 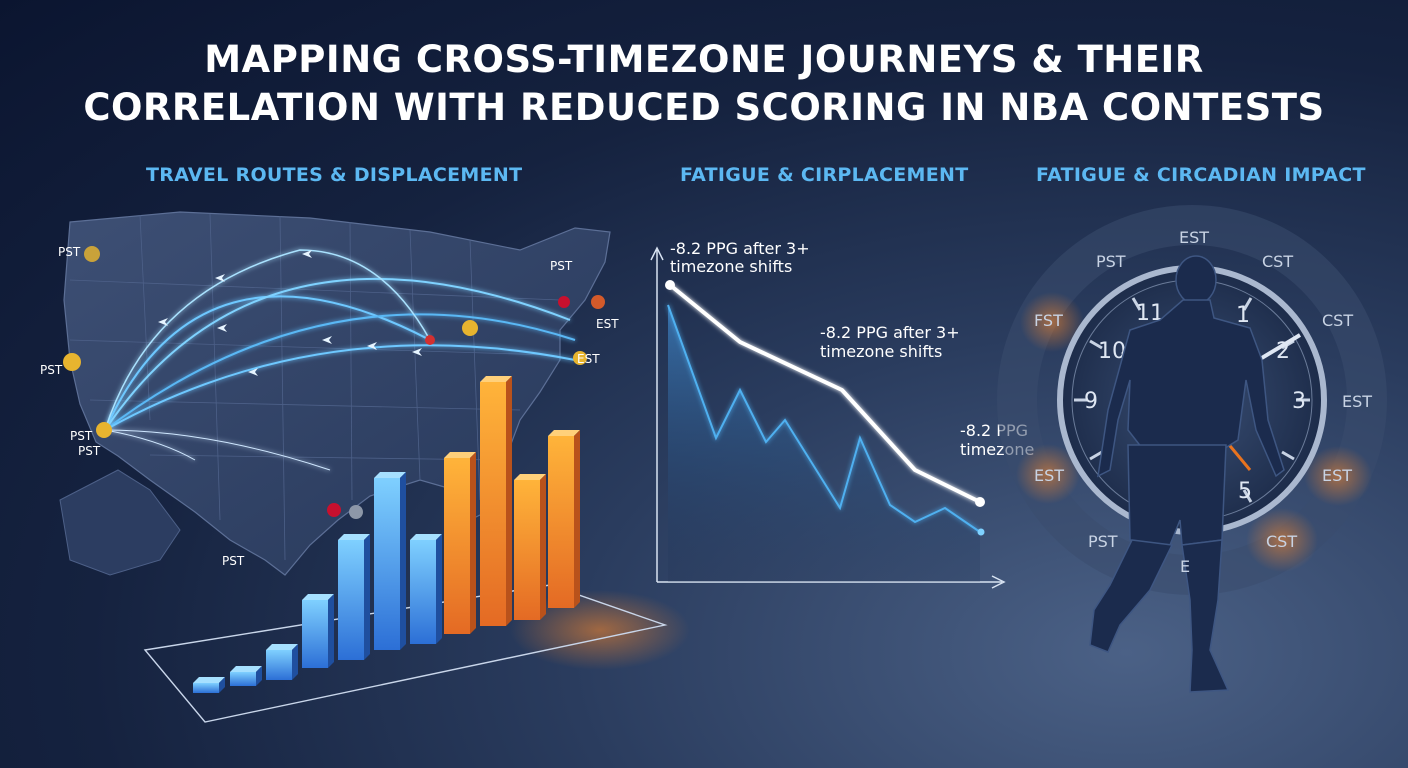 I want to click on annotation-2-line-2: timezone shifts, so click(x=881, y=351).